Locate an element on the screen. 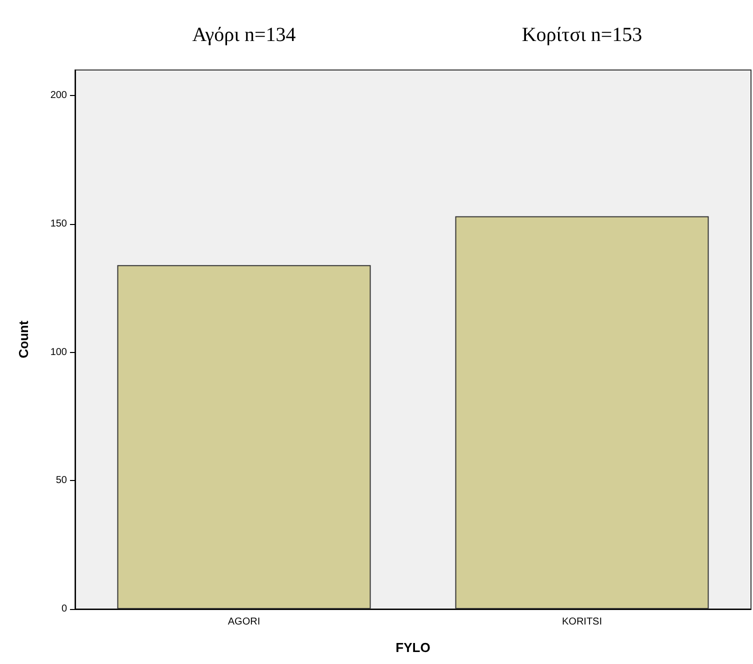 This screenshot has height=664, width=753. text: Κορίτσι n=153 is located at coordinates (582, 35).